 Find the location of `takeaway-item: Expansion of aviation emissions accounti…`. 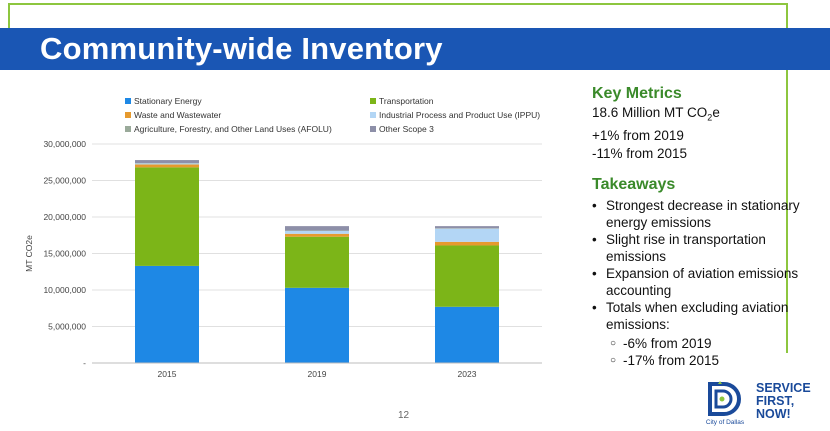

takeaway-item: Expansion of aviation emissions accounti… is located at coordinates (707, 282).